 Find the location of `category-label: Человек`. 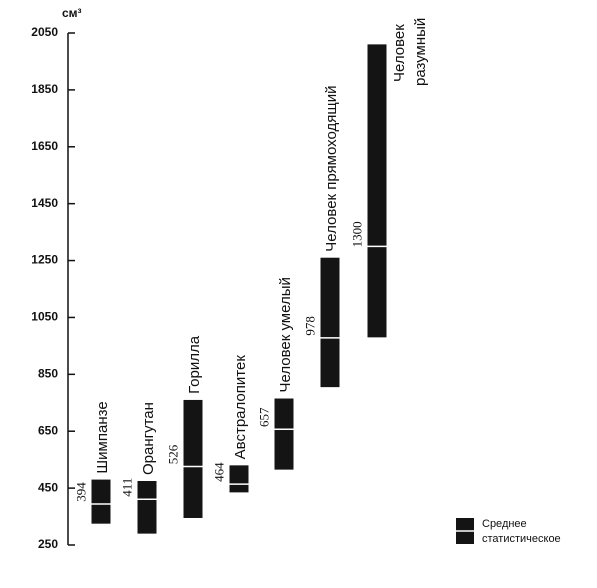

category-label: Человек is located at coordinates (399, 53).